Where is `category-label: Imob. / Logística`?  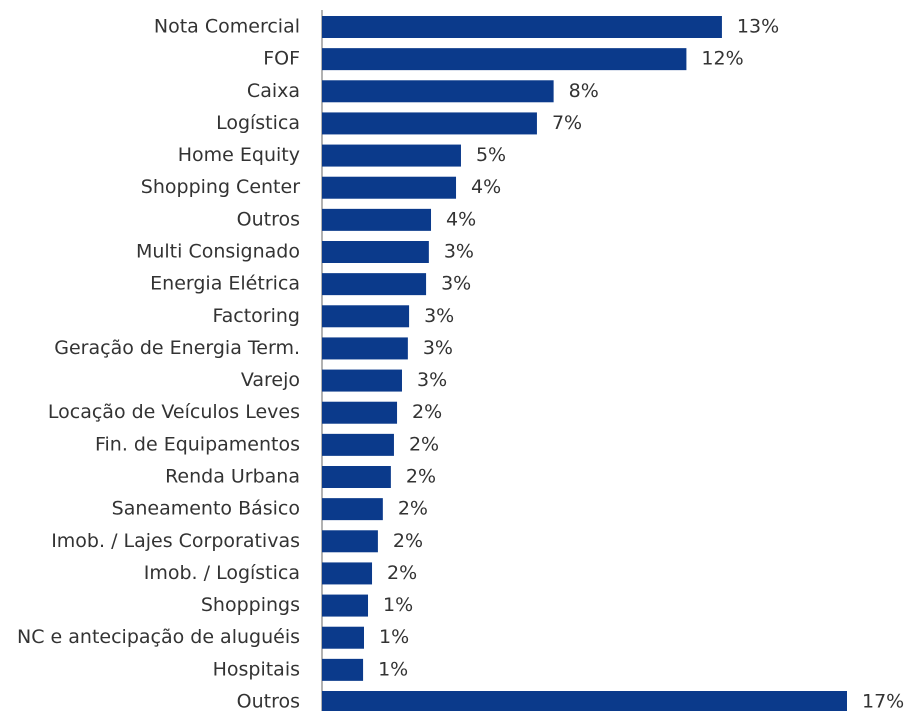
category-label: Imob. / Logística is located at coordinates (222, 573).